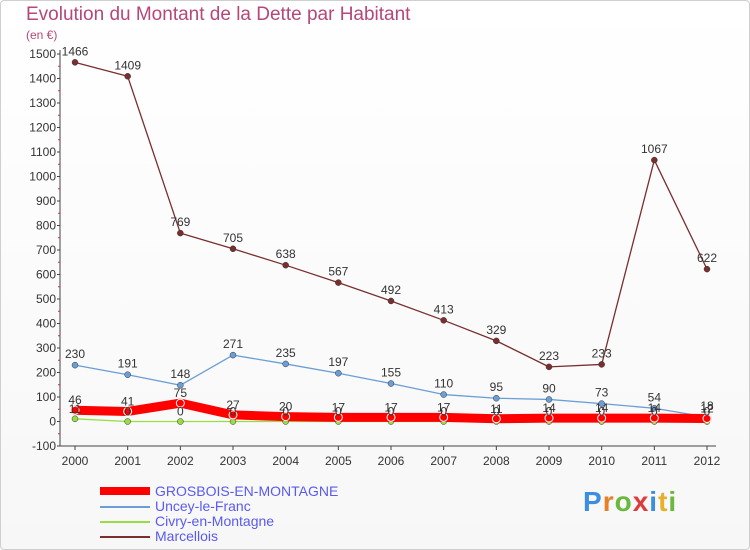 The image size is (750, 550). I want to click on data-label: 567, so click(338, 272).